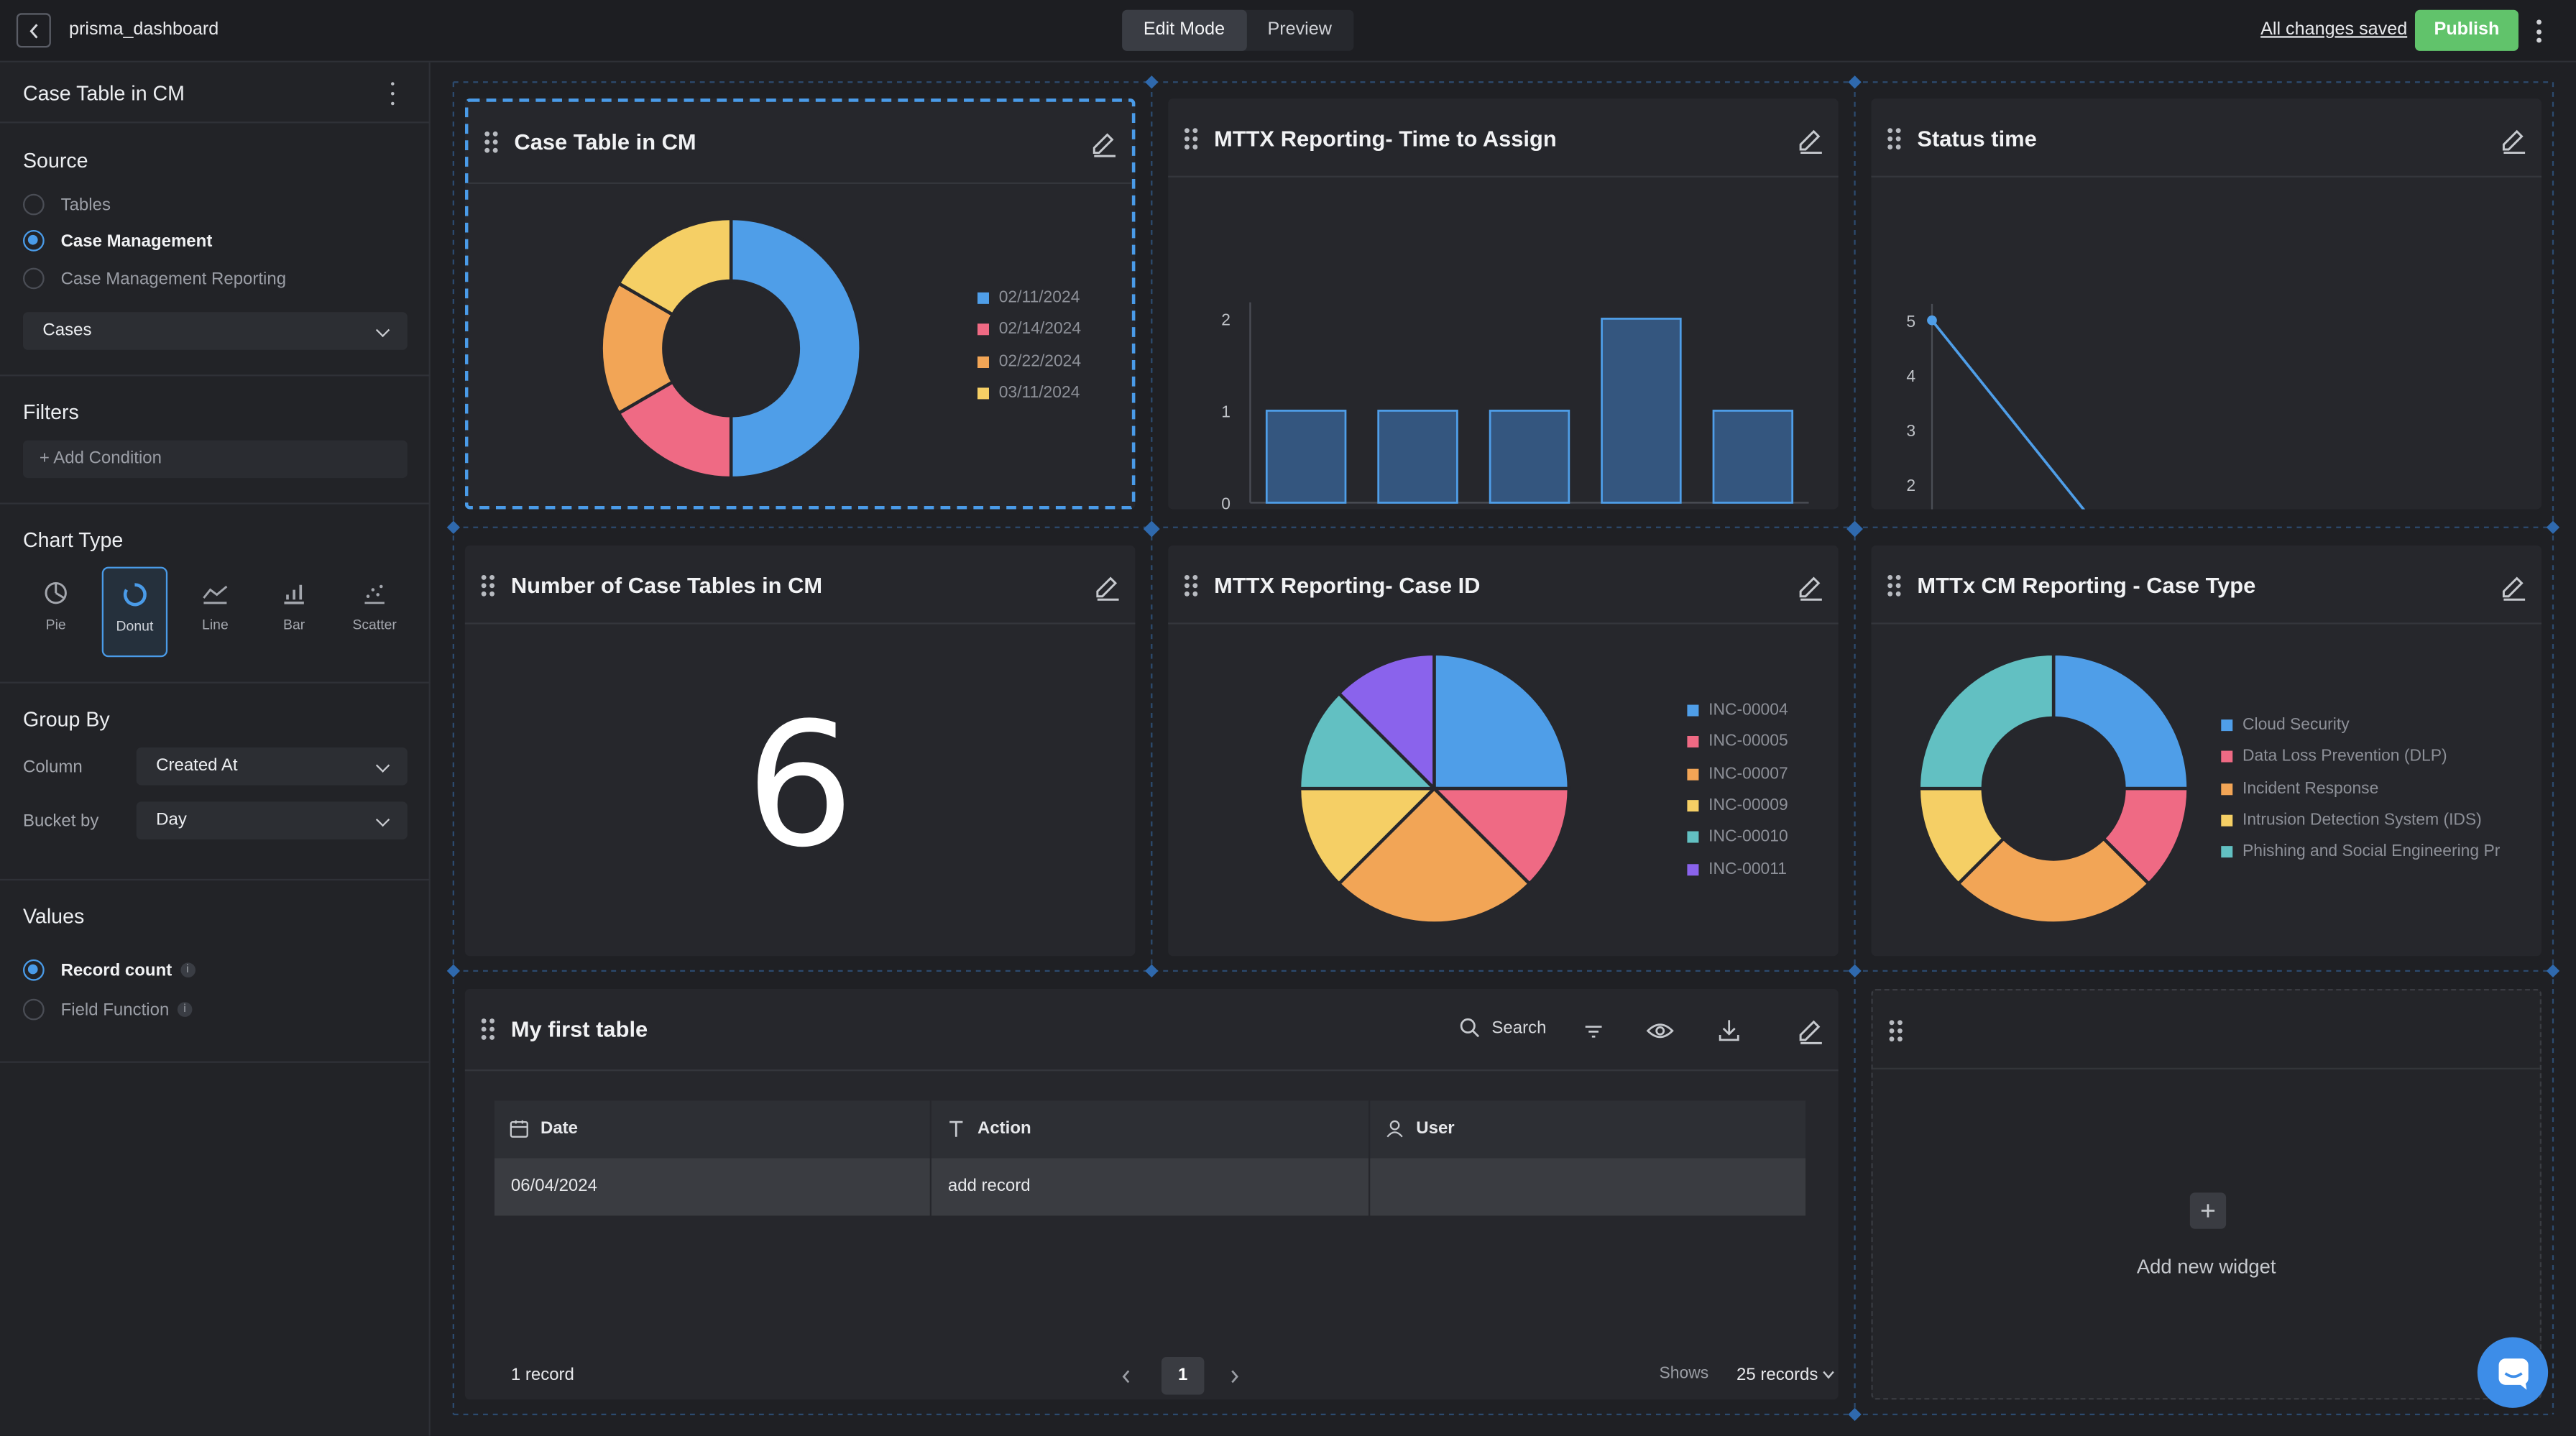  What do you see at coordinates (134, 612) in the screenshot?
I see `chart-type-donut: Donut` at bounding box center [134, 612].